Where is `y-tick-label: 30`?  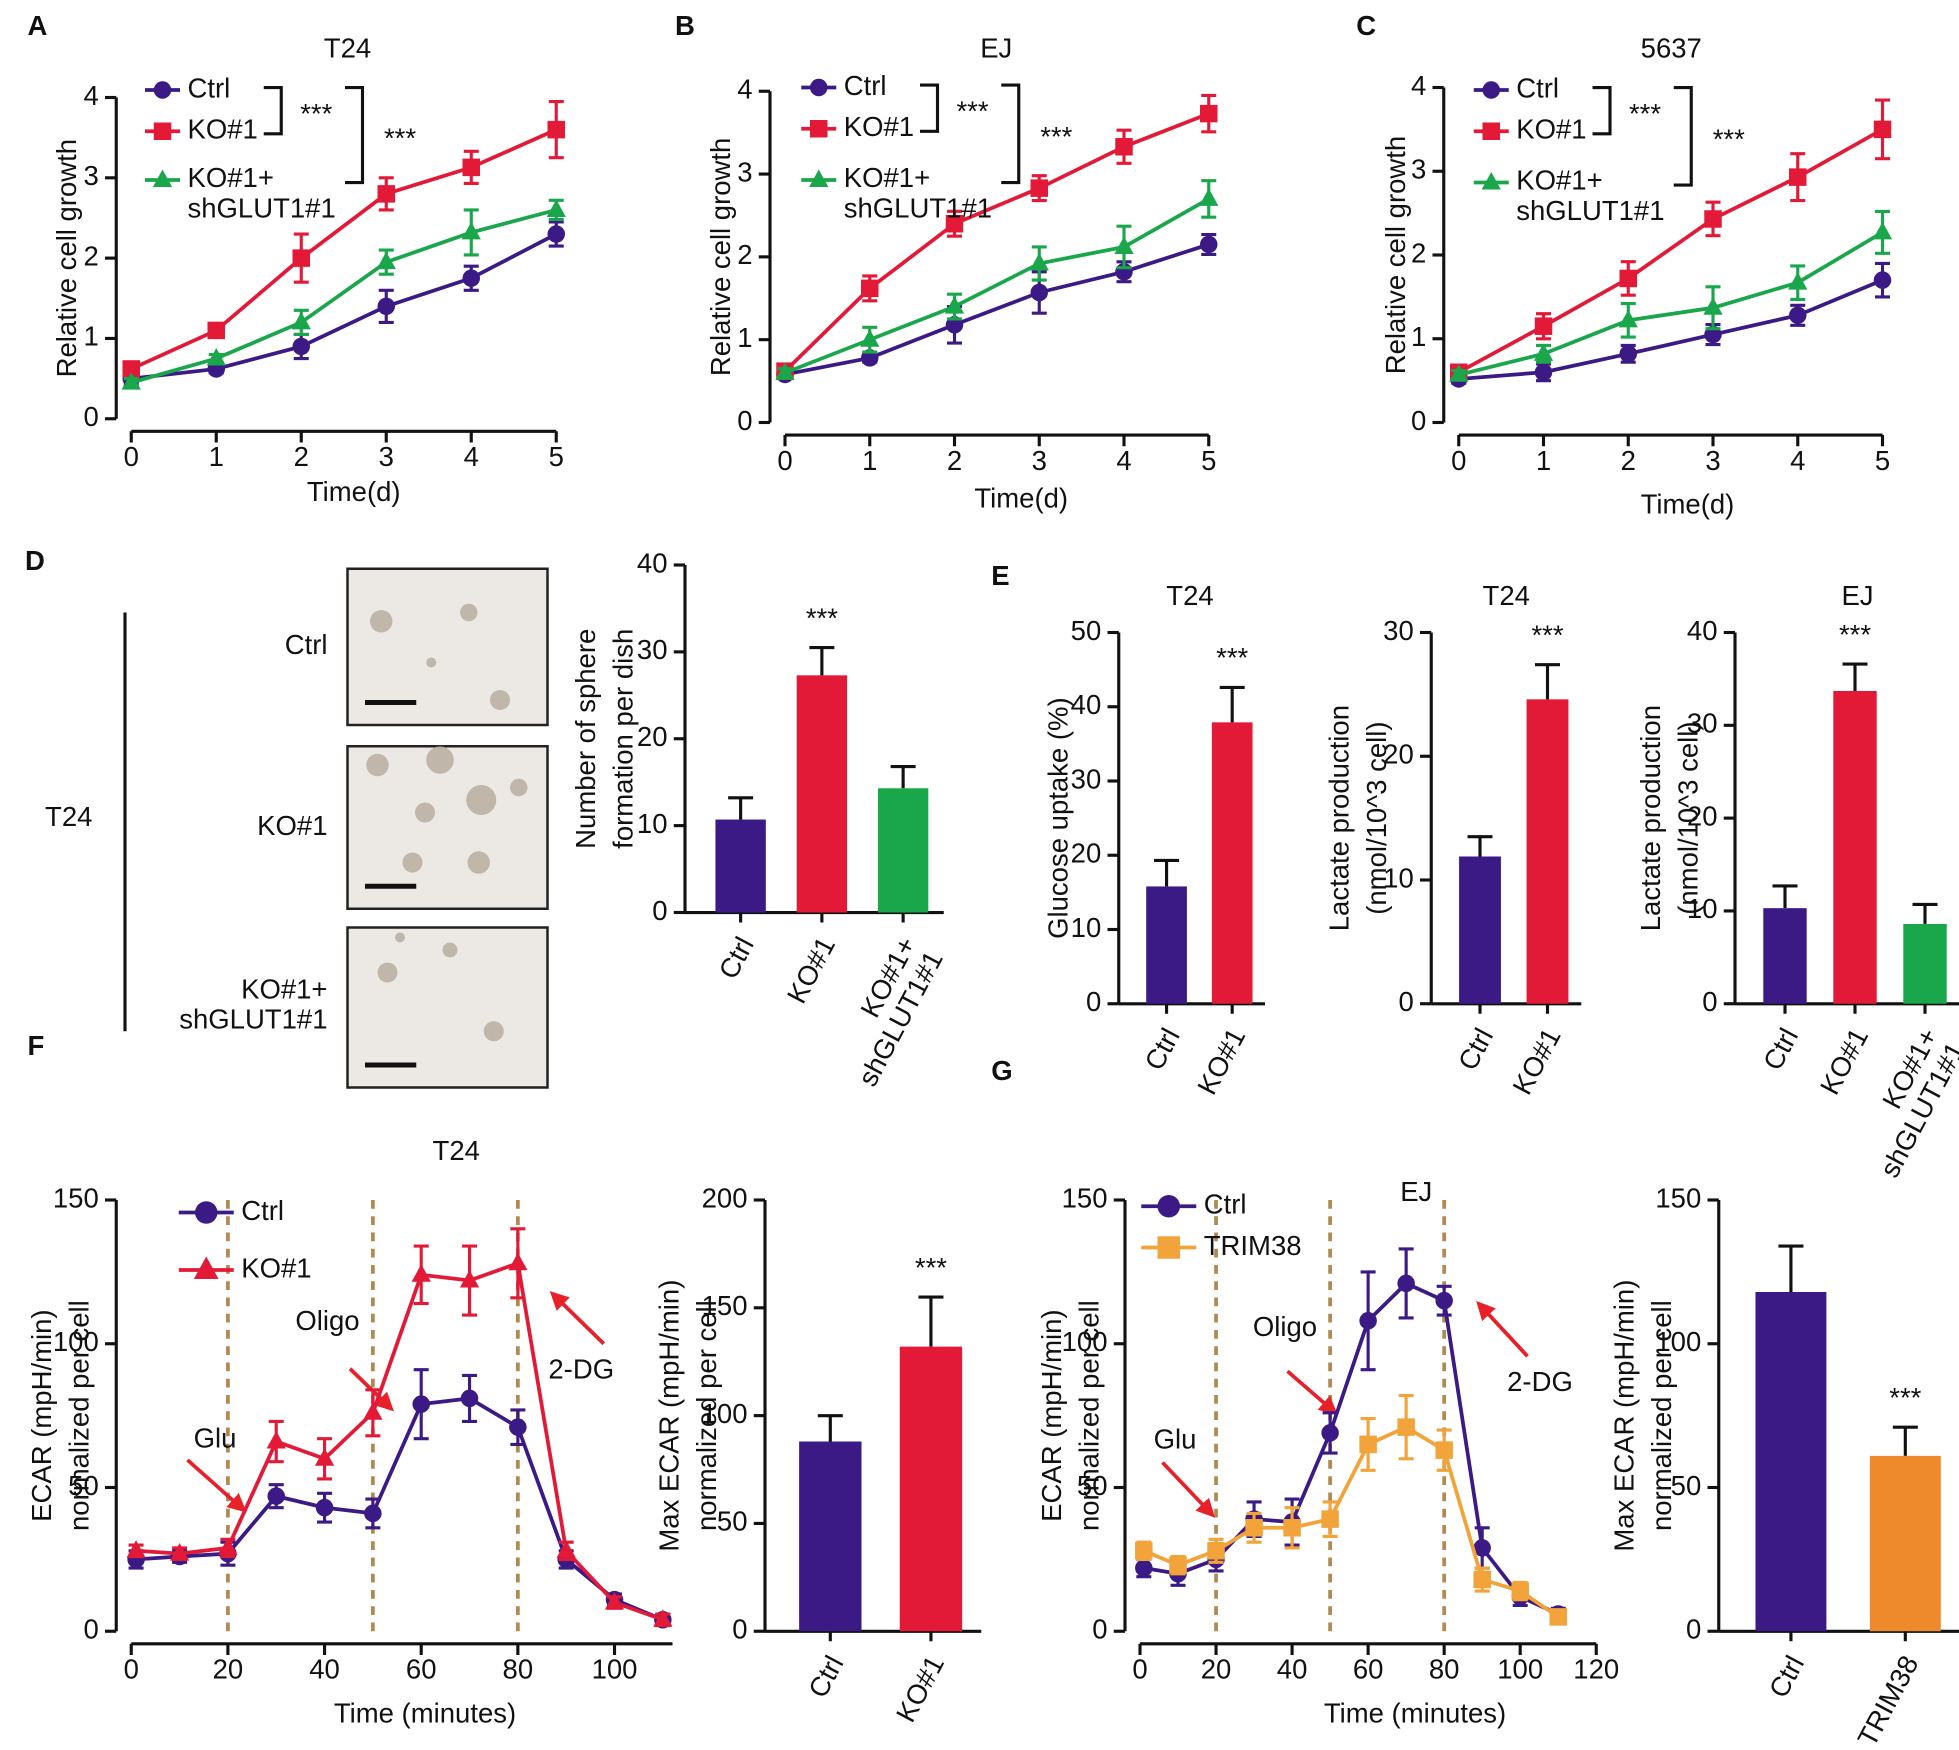 y-tick-label: 30 is located at coordinates (1086, 778).